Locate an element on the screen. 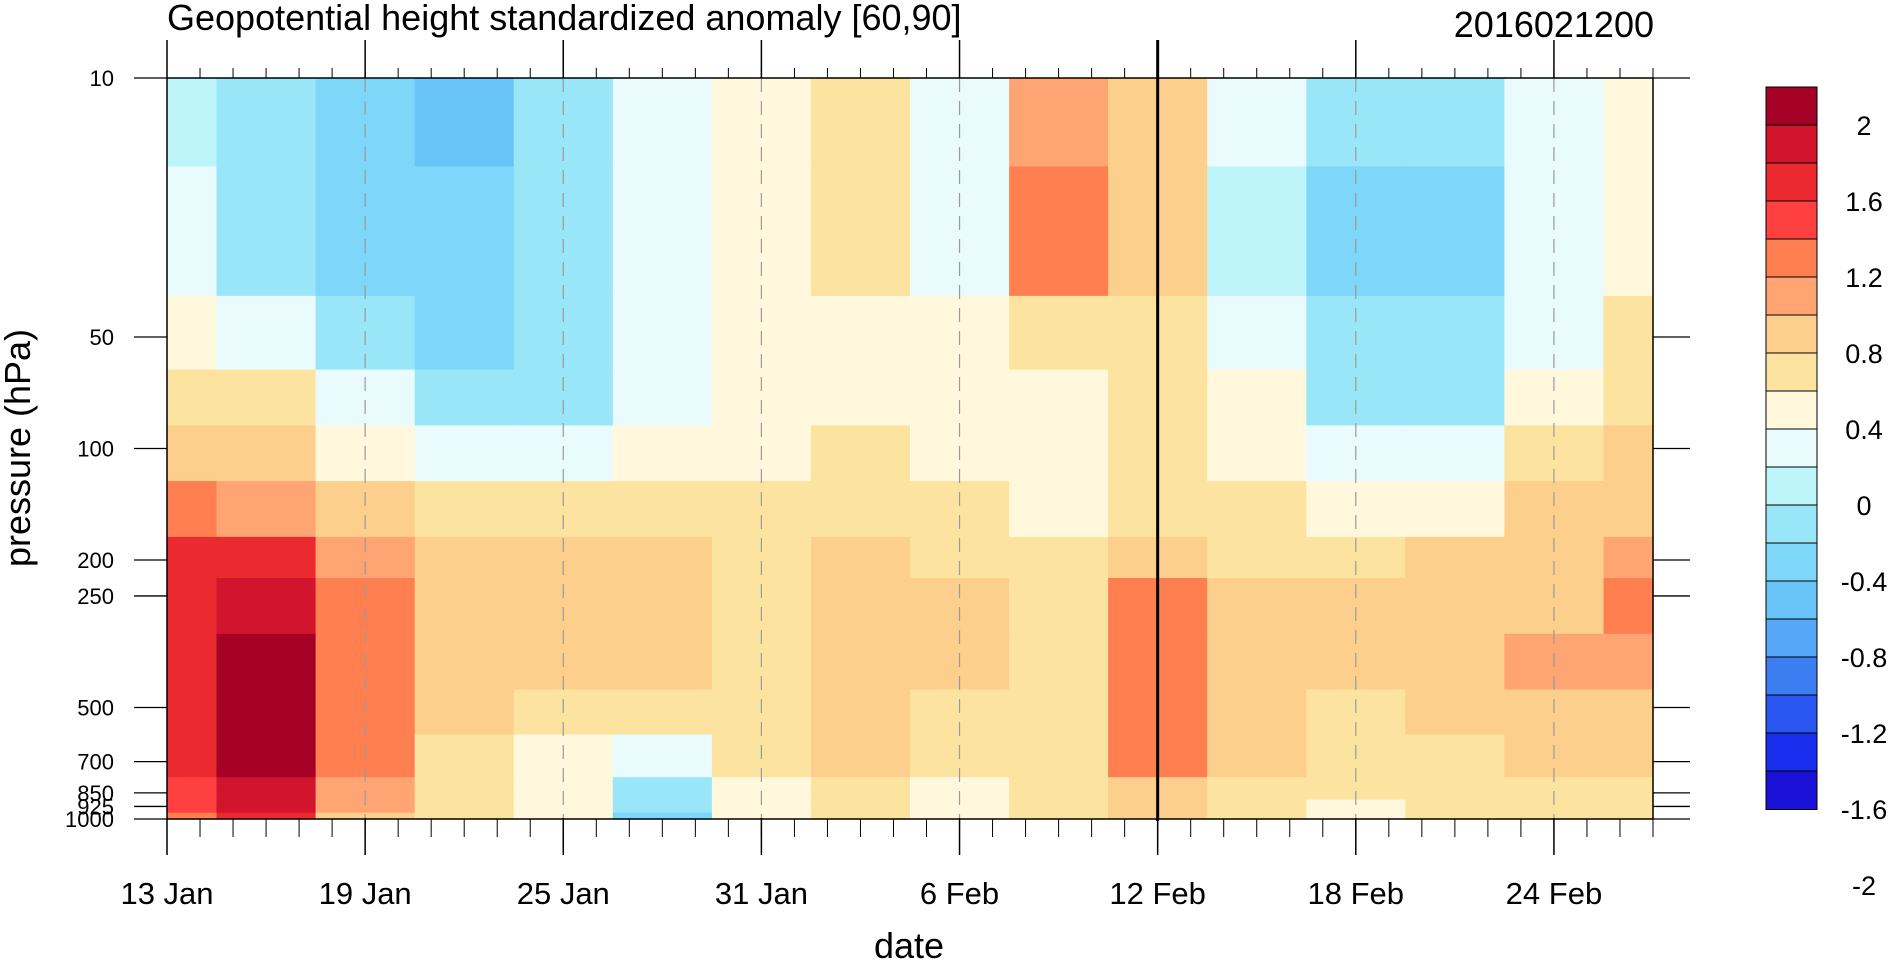 The height and width of the screenshot is (963, 1889). y-tick-label: 50 is located at coordinates (102, 337).